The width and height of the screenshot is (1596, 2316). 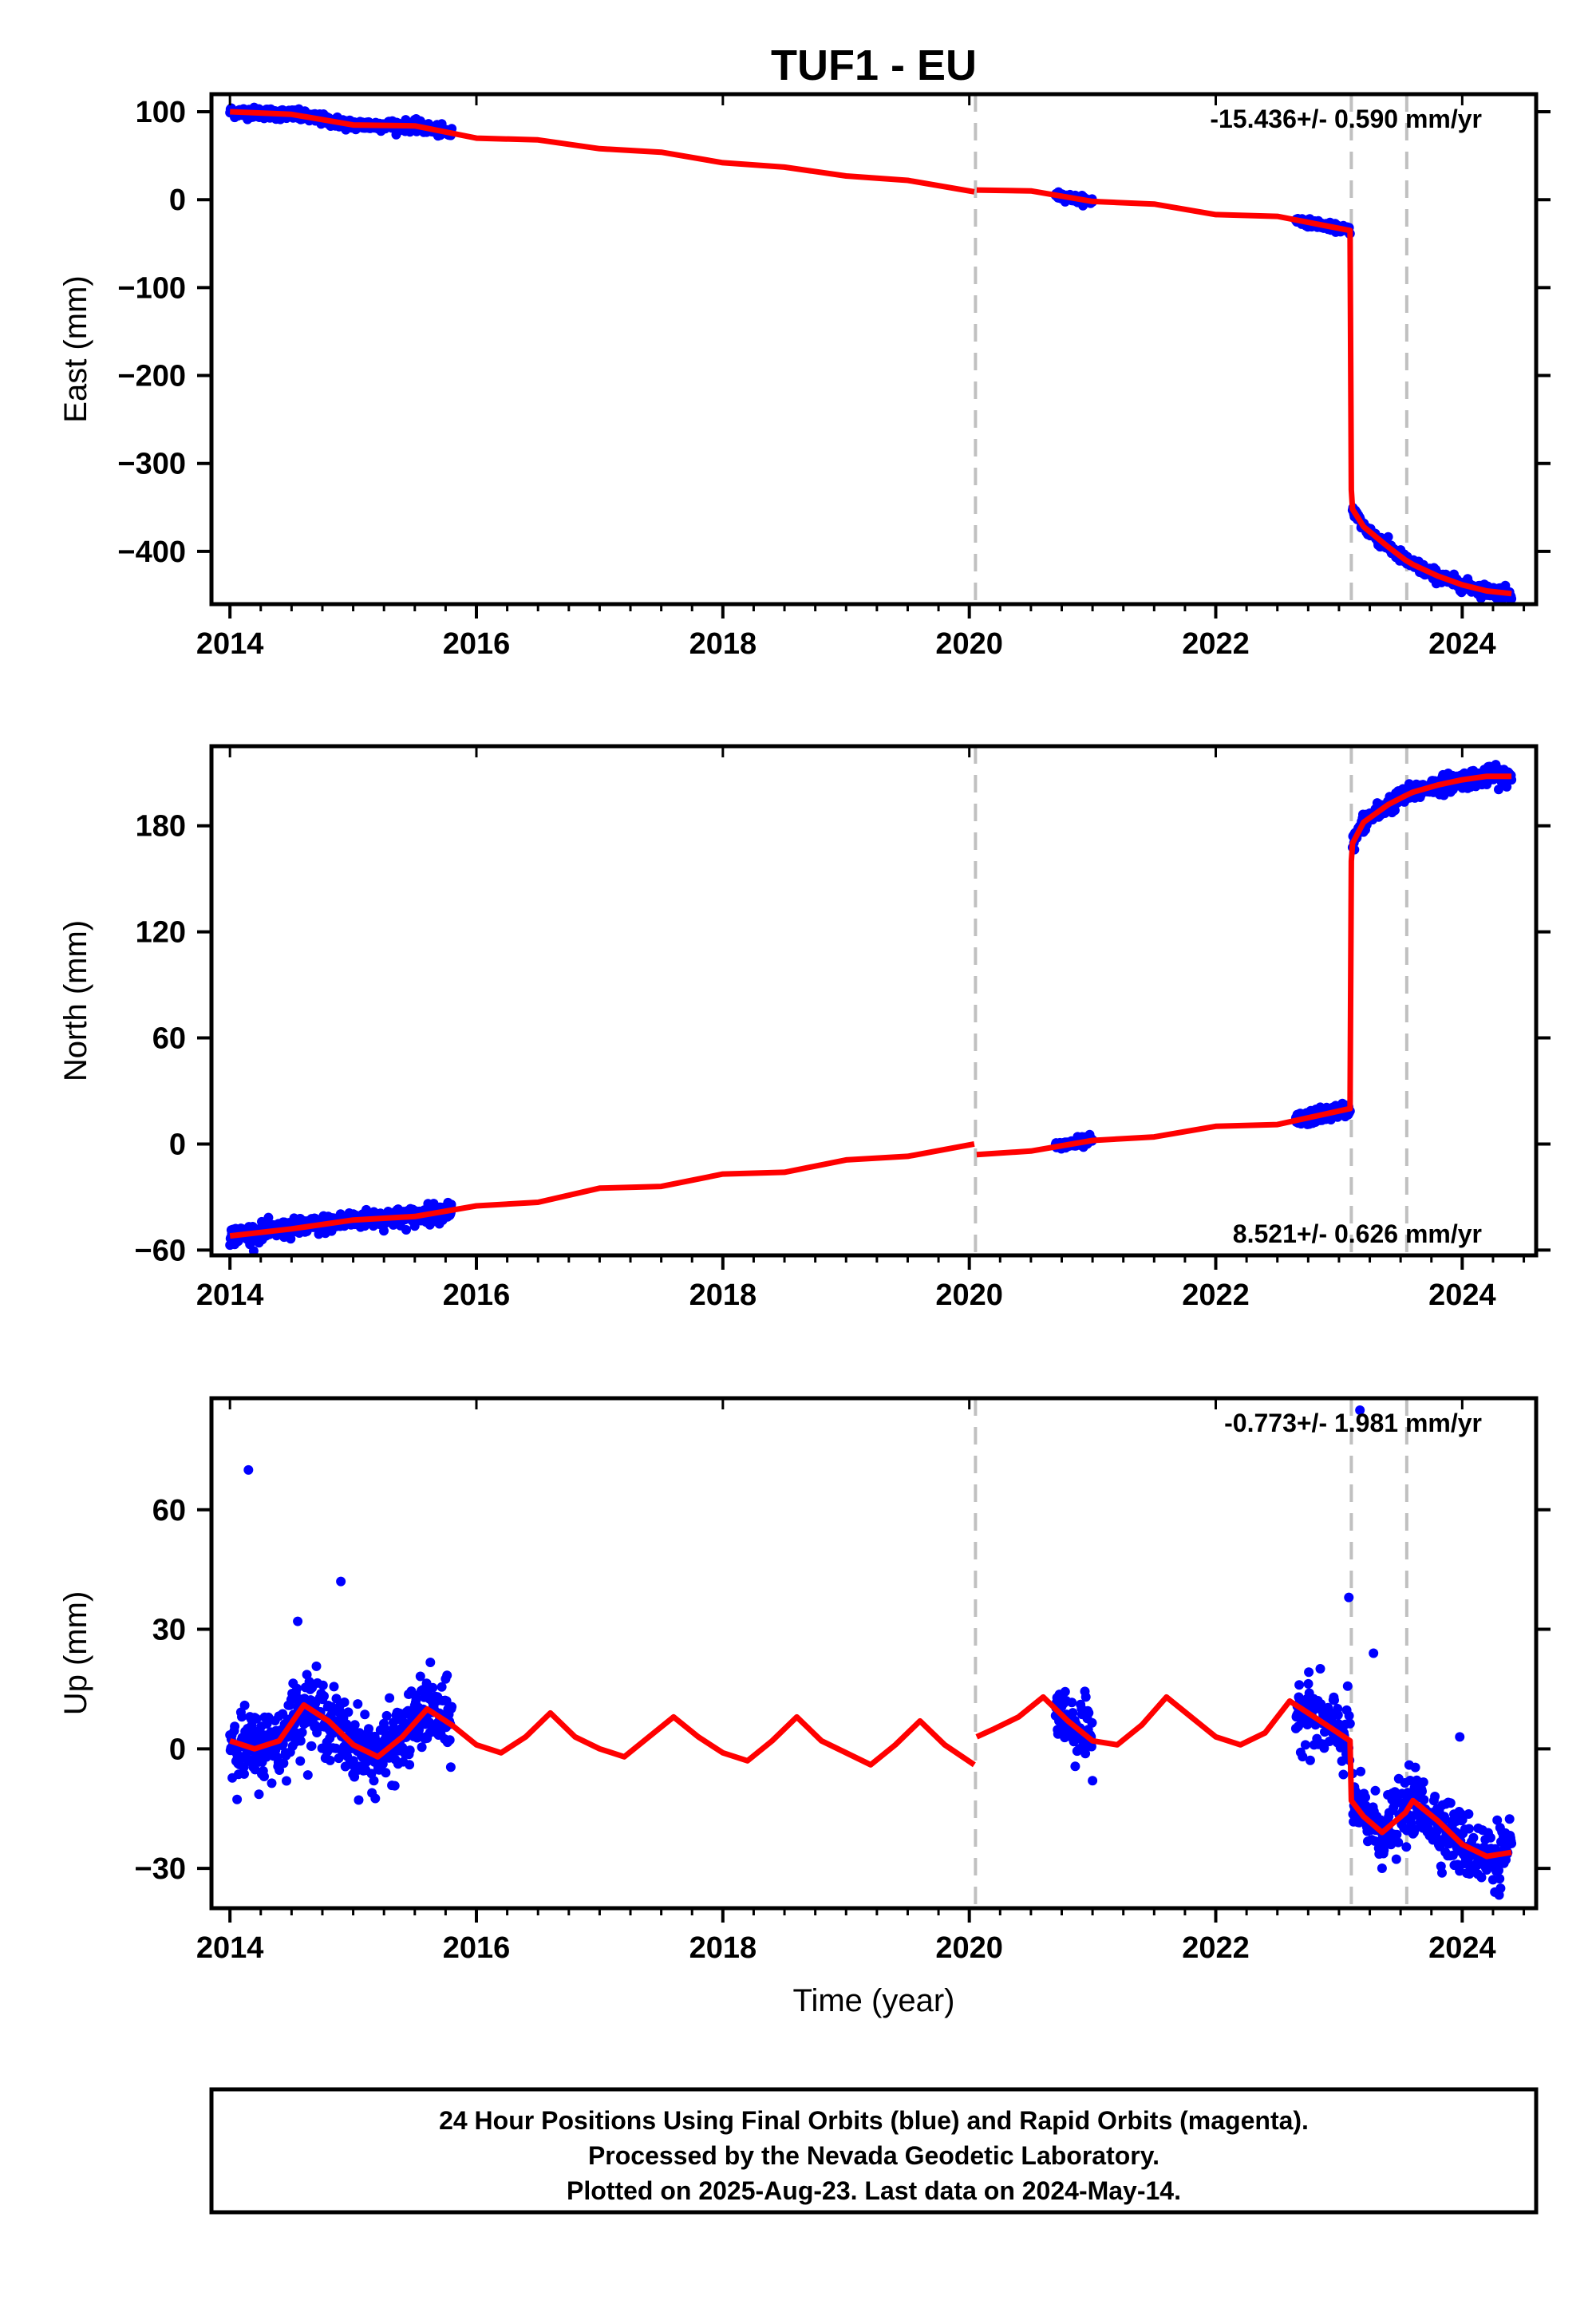 I want to click on figure-title: TUF1 - EU, so click(x=874, y=65).